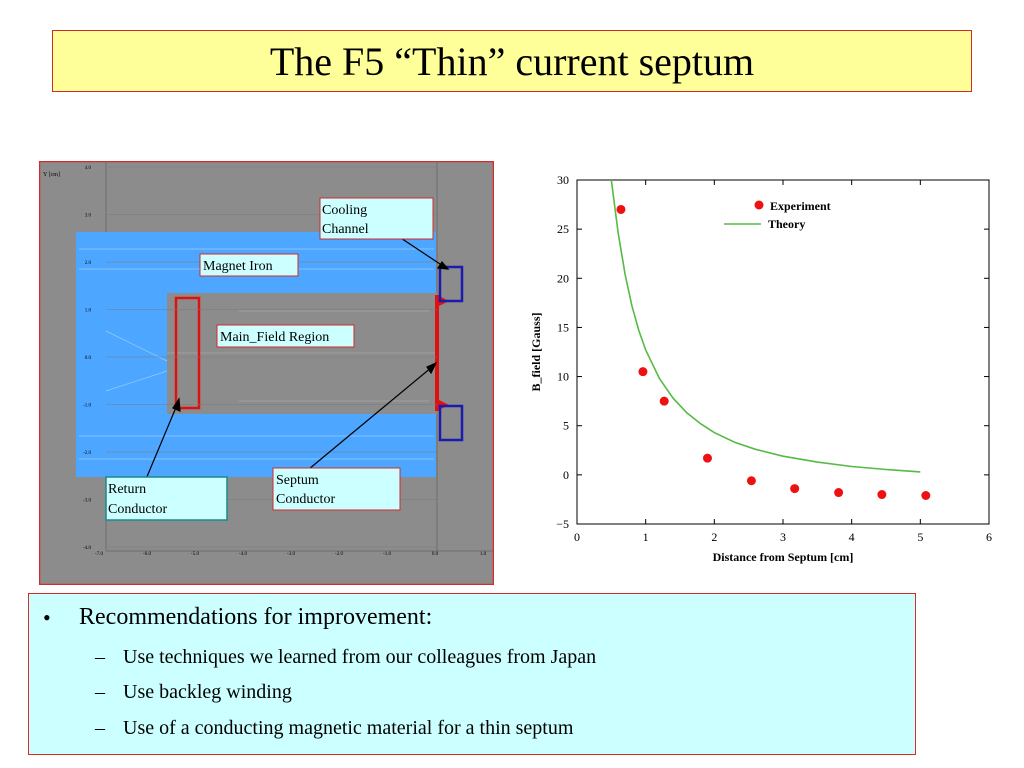 Image resolution: width=1024 pixels, height=768 pixels. Describe the element at coordinates (536, 351) in the screenshot. I see `chart-y-axis-label: B_field [Gauss]` at that location.